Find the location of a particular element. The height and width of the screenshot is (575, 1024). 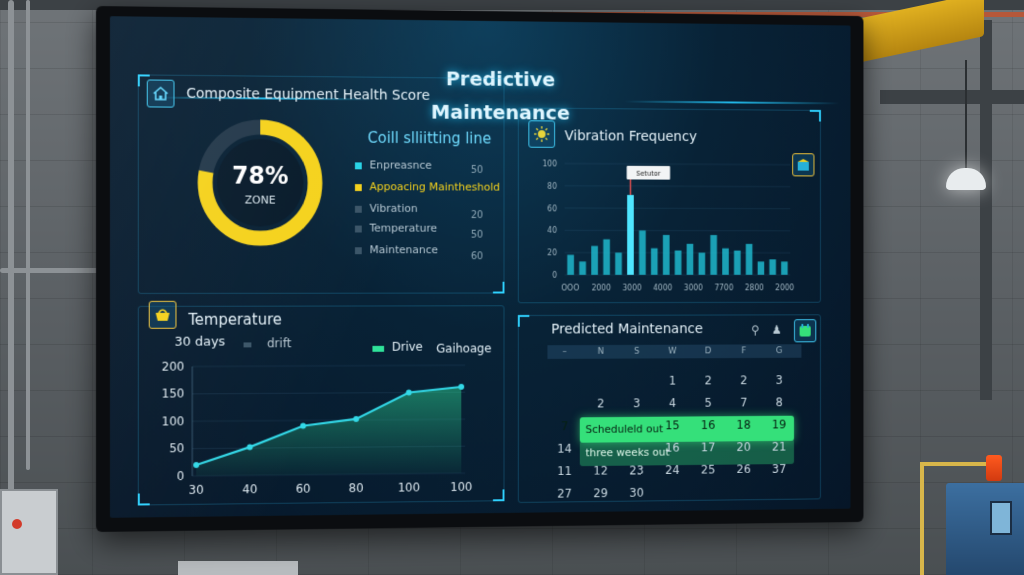

calendar-day: 20 is located at coordinates (744, 447).